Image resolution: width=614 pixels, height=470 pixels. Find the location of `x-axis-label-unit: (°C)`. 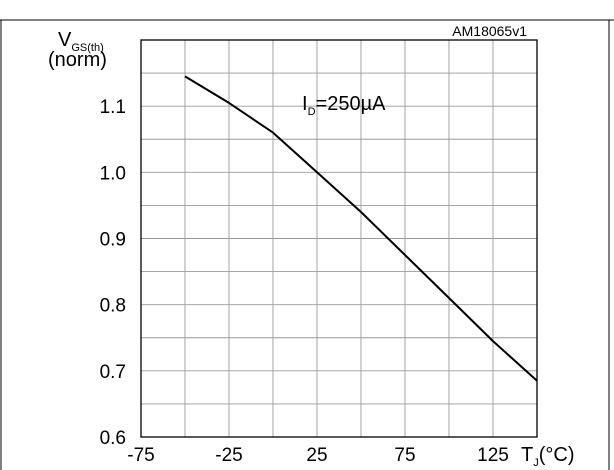

x-axis-label-unit: (°C) is located at coordinates (557, 455).